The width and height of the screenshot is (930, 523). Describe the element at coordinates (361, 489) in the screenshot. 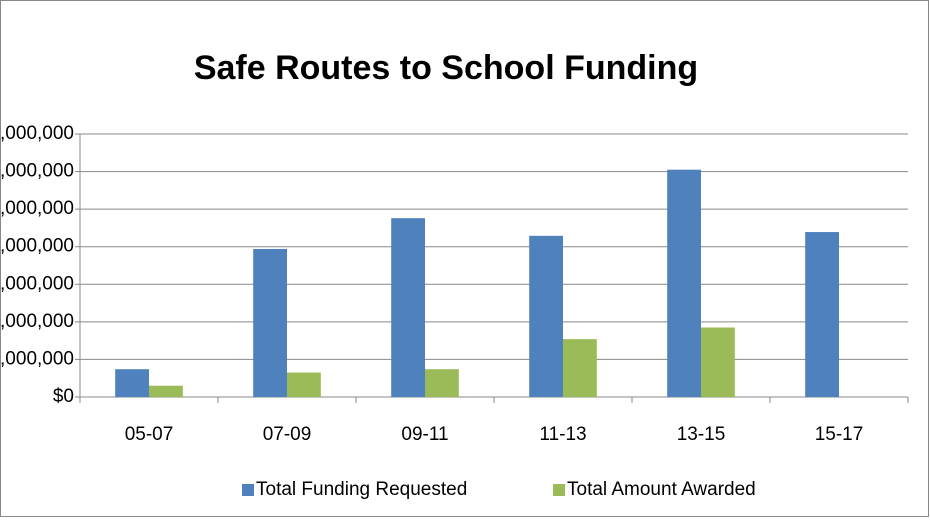

I see `legend-label: Total Funding Requested` at that location.